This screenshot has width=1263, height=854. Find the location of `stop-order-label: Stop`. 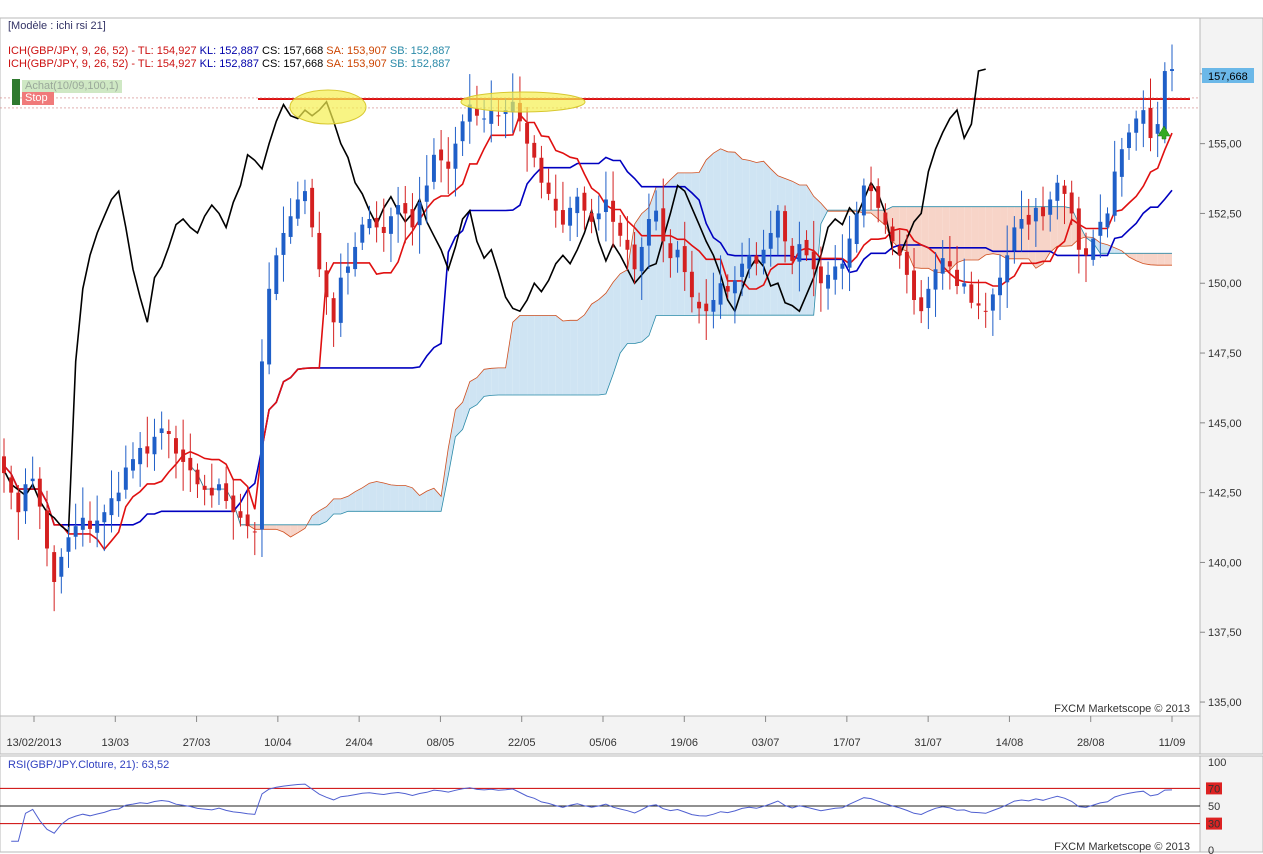

stop-order-label: Stop is located at coordinates (38, 98).